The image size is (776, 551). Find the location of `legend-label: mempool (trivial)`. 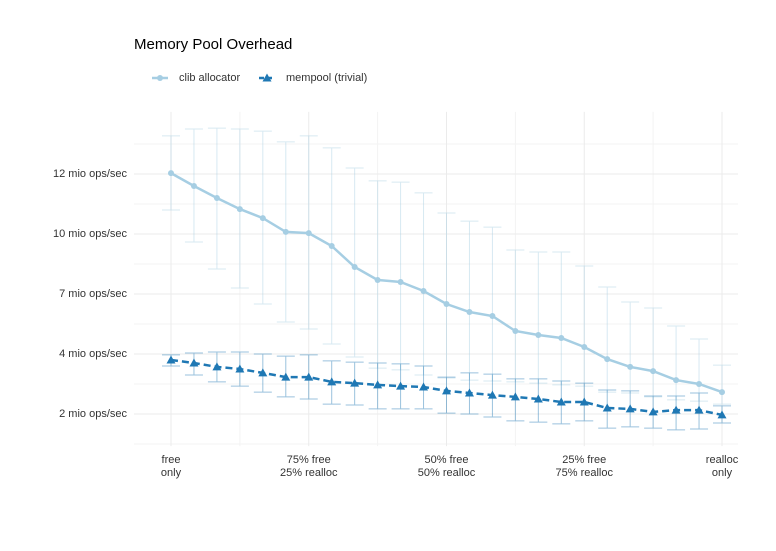

legend-label: mempool (trivial) is located at coordinates (326, 78).